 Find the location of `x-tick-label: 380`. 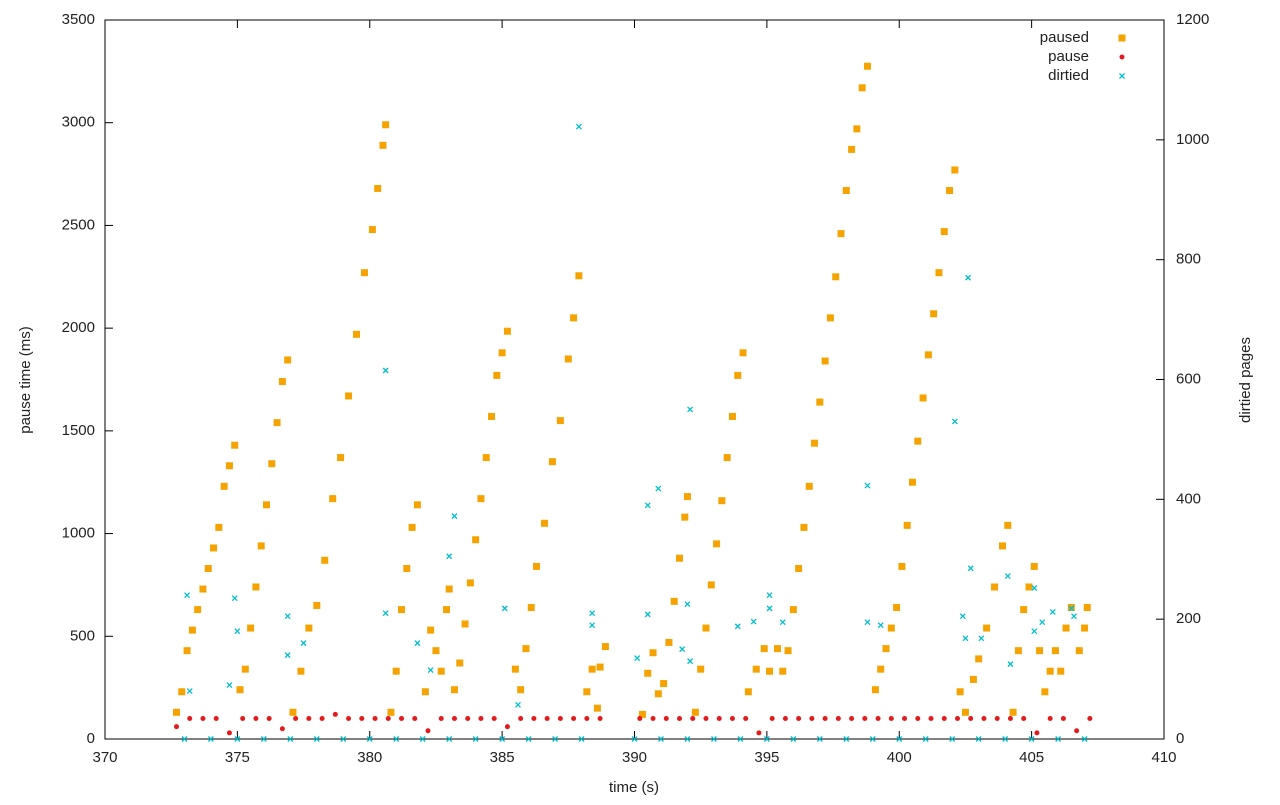

x-tick-label: 380 is located at coordinates (369, 757).